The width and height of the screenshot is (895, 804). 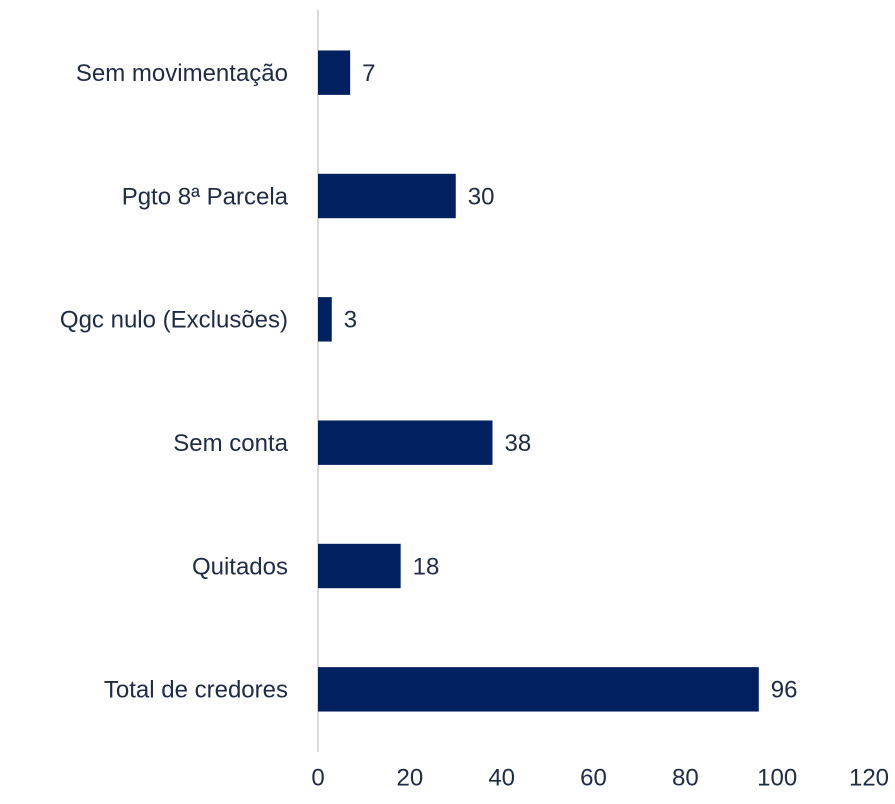 I want to click on y-tick-label: Sem conta, so click(x=230, y=443).